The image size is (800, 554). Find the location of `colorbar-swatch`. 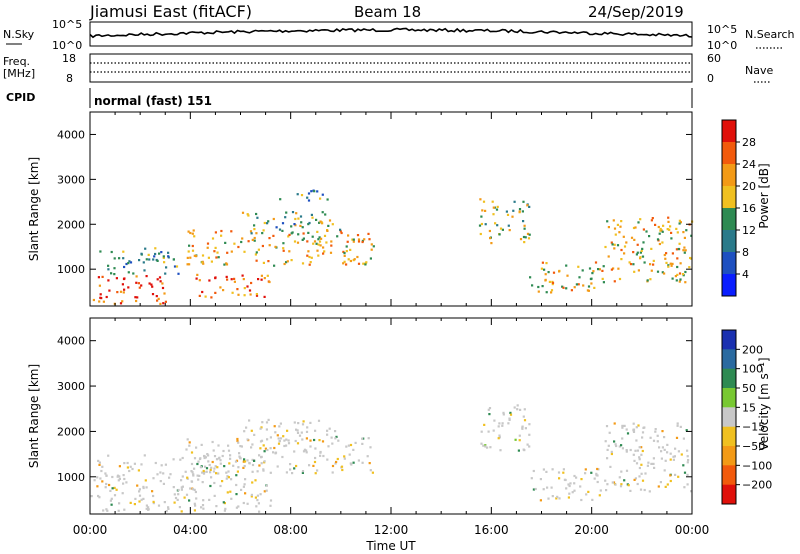

colorbar-swatch is located at coordinates (729, 475).